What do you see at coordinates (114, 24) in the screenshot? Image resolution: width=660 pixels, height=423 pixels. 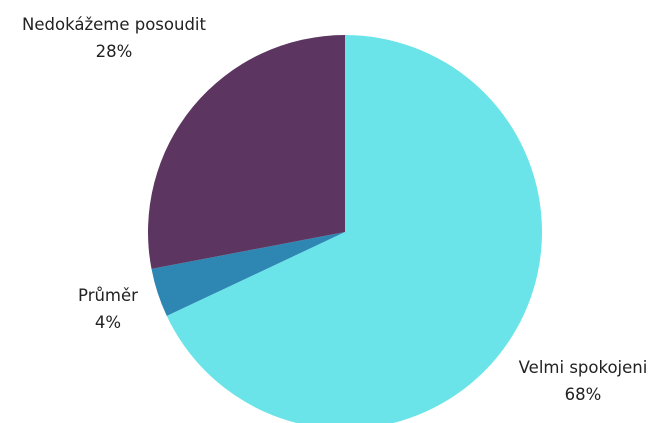 I see `slice-label-nedokazeme-posoudit: Nedokážeme posoudit` at bounding box center [114, 24].